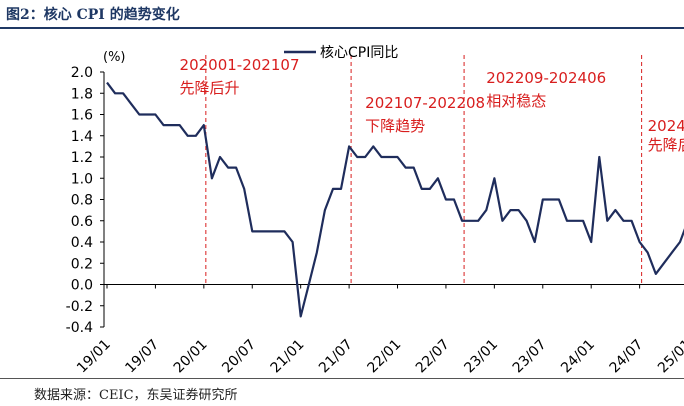 This screenshot has height=406, width=684. Describe the element at coordinates (79, 328) in the screenshot. I see `y-tick-label: -0.4` at that location.